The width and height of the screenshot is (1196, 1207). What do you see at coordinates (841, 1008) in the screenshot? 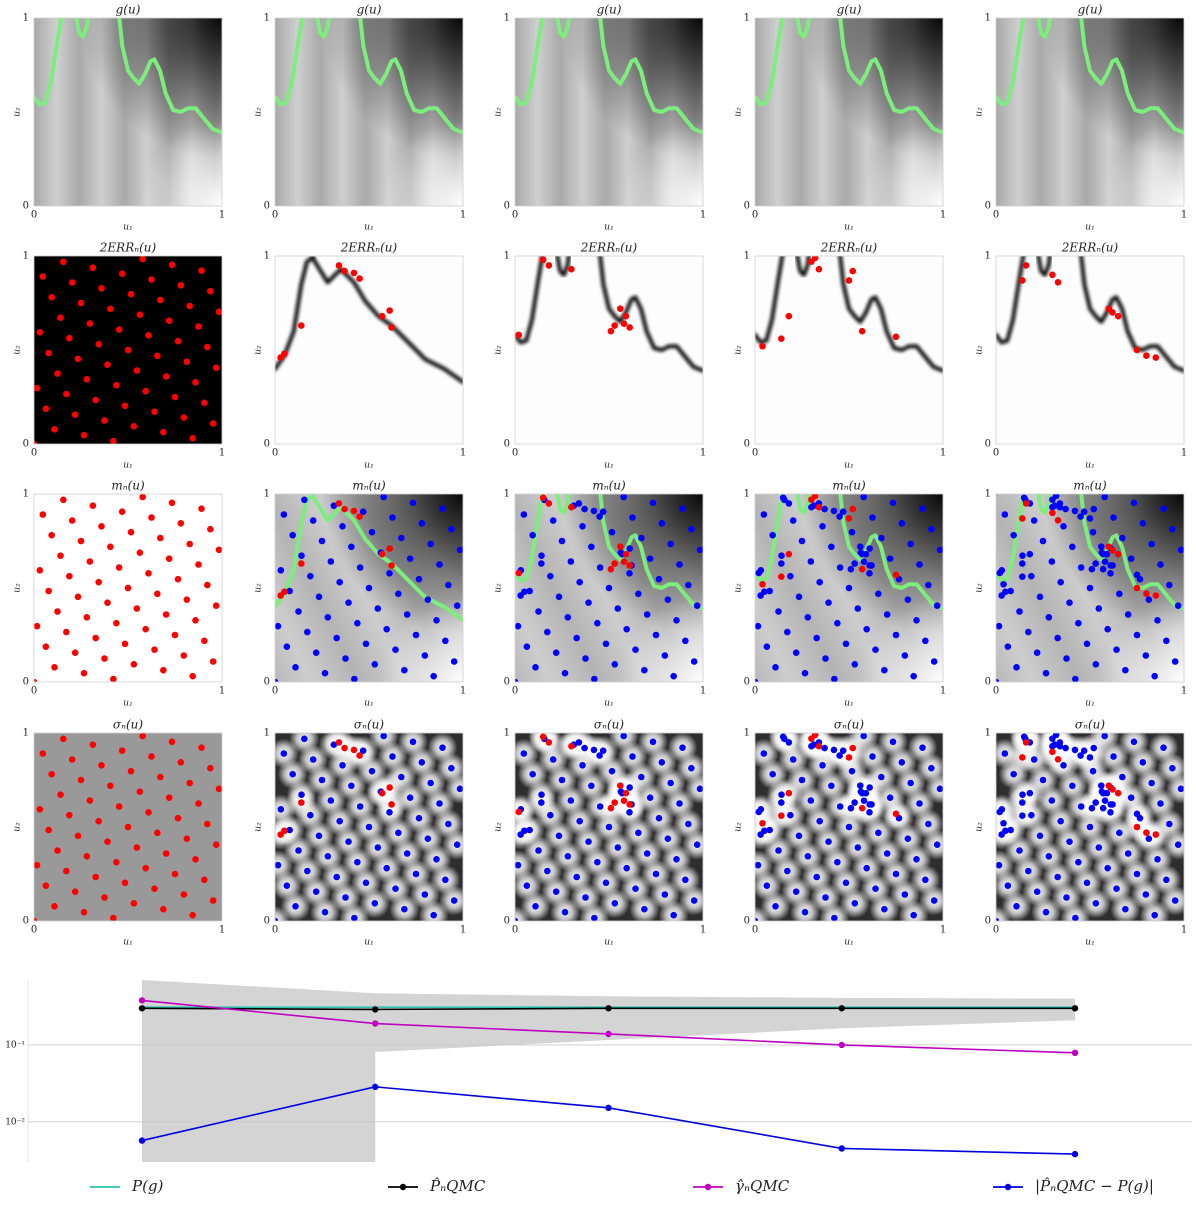
I see `series-marker` at bounding box center [841, 1008].